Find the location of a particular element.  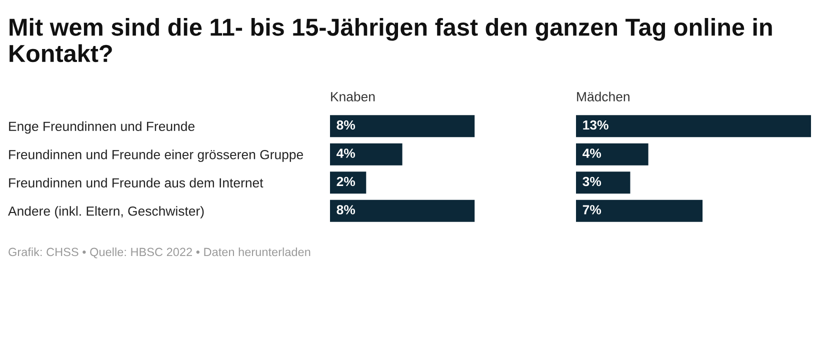

data-label: 7% is located at coordinates (592, 209).